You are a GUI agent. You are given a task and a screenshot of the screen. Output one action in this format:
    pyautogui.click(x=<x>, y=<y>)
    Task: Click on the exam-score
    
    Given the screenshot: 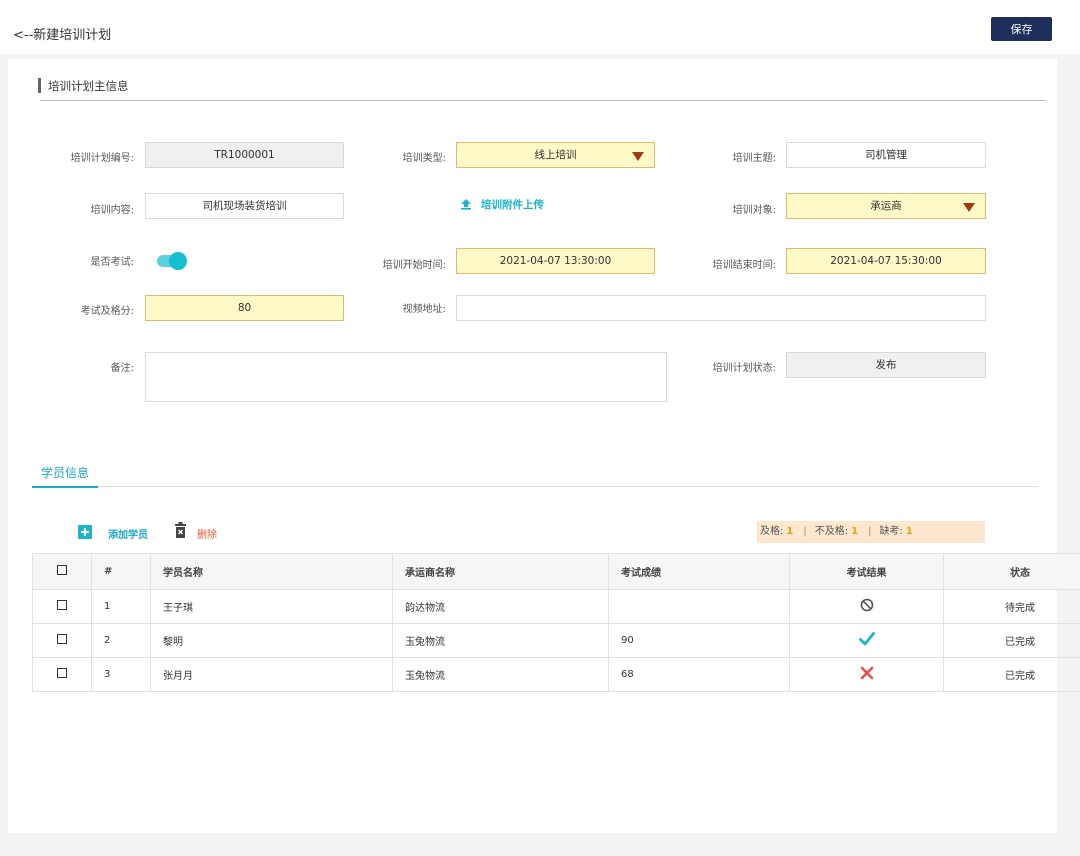 What is the action you would take?
    pyautogui.click(x=699, y=606)
    